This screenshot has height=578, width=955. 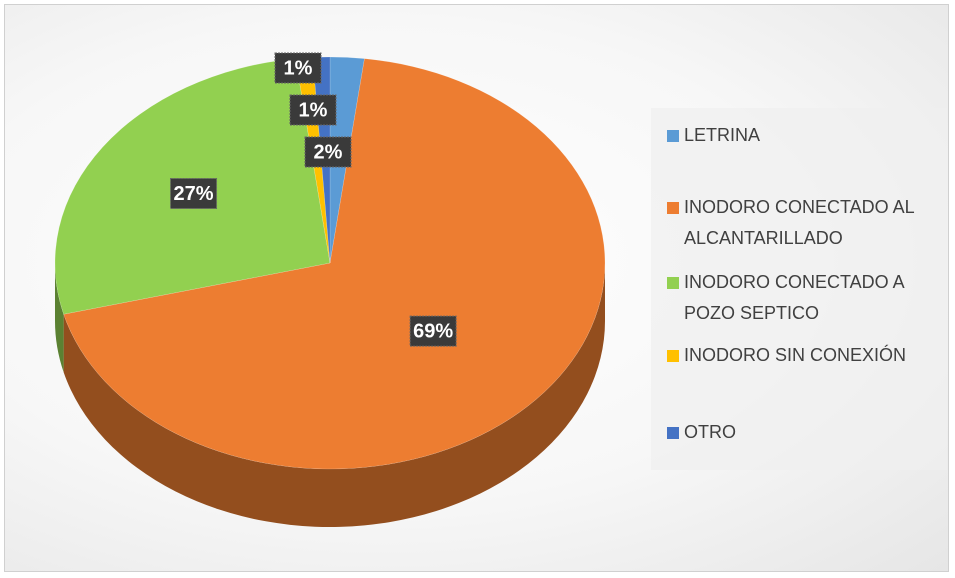 What do you see at coordinates (806, 135) in the screenshot?
I see `legend-item: LETRINA` at bounding box center [806, 135].